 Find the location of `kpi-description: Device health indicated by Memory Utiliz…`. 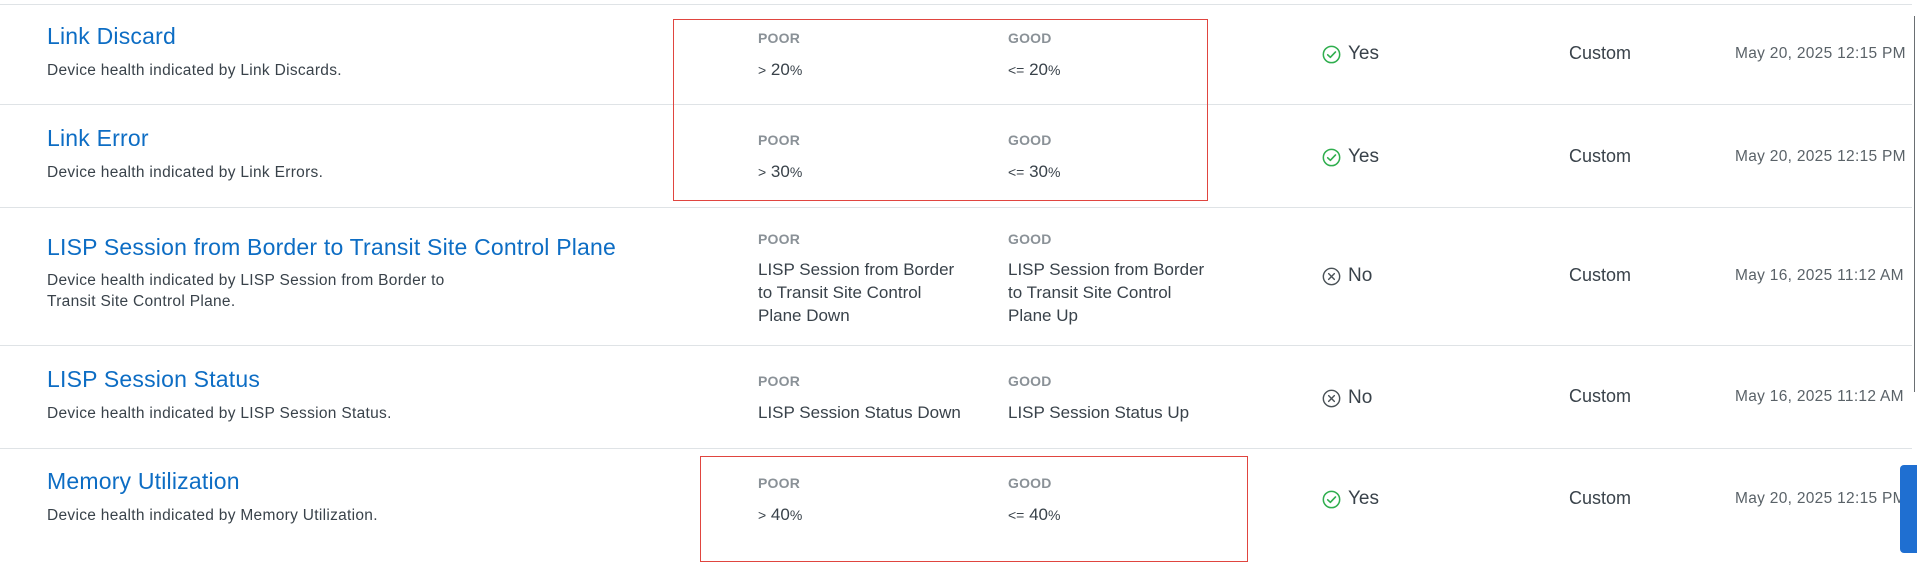

kpi-description: Device health indicated by Memory Utiliz… is located at coordinates (212, 515).